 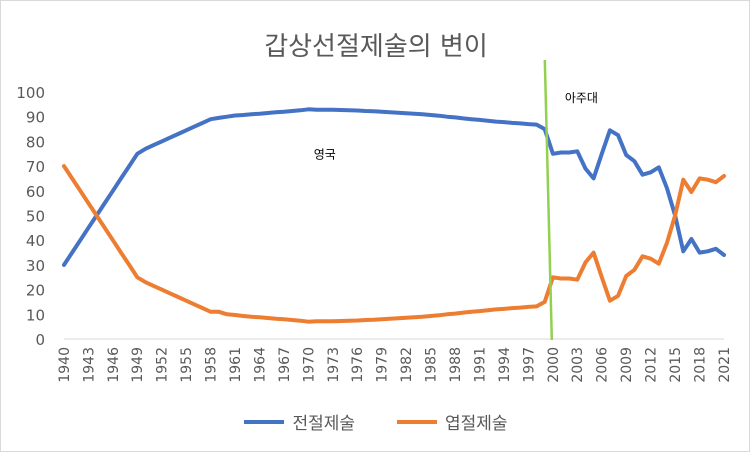 What do you see at coordinates (35, 167) in the screenshot?
I see `y-tick-label: 70` at bounding box center [35, 167].